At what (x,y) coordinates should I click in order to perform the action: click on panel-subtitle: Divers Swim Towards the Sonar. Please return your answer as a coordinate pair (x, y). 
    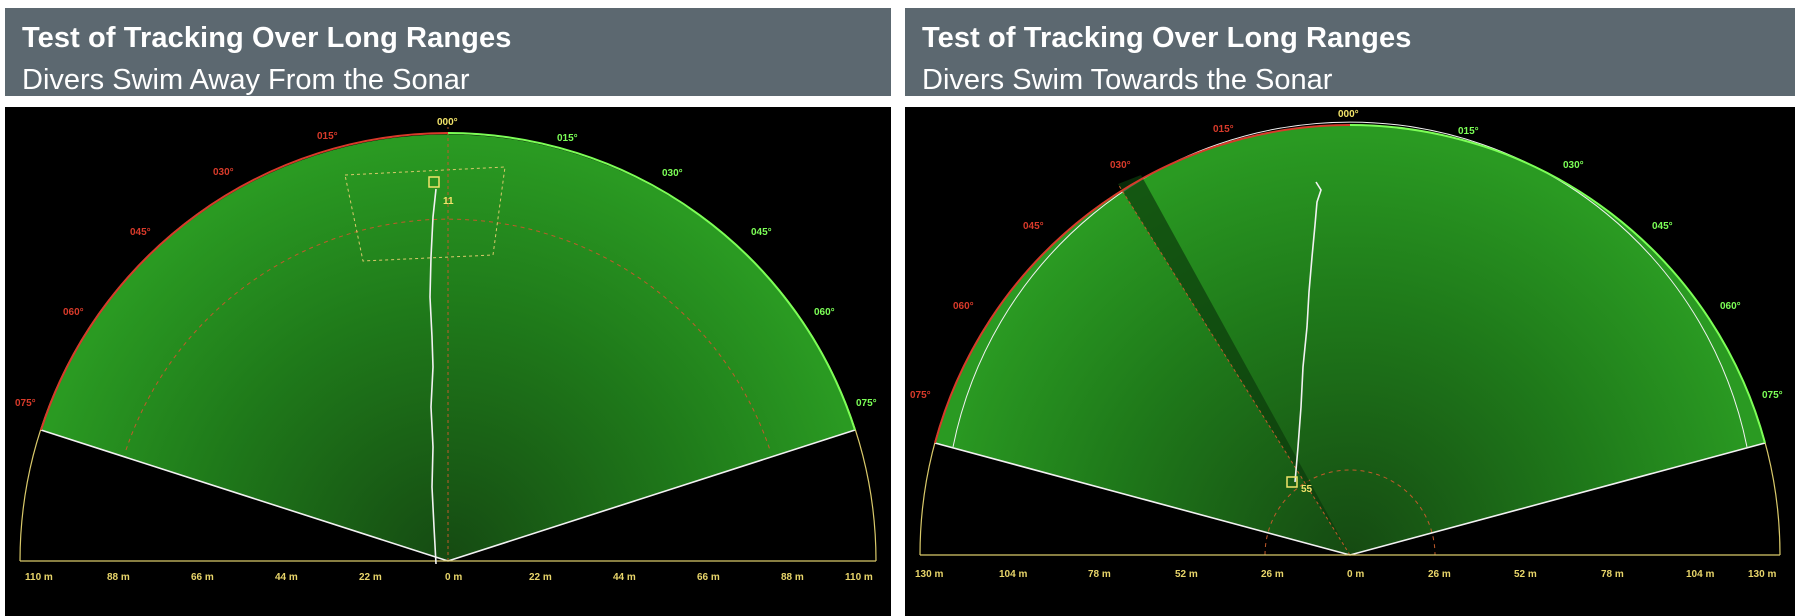
    Looking at the image, I should click on (1127, 80).